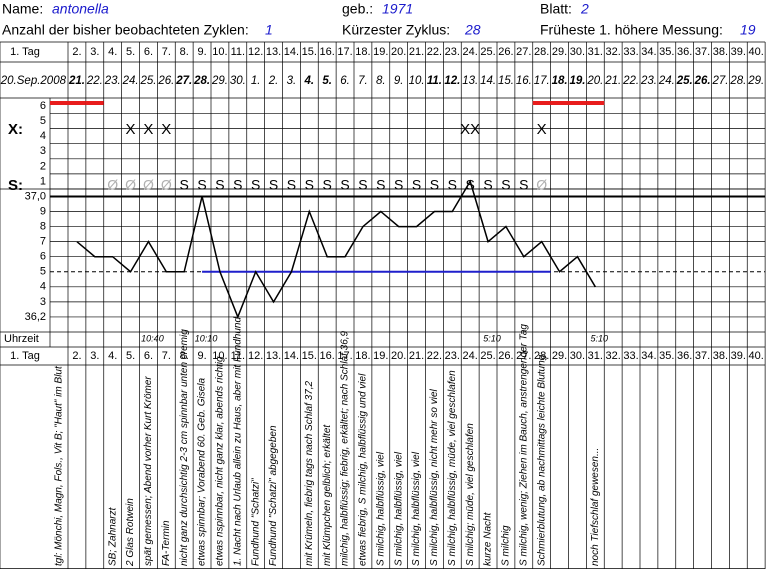 The height and width of the screenshot is (569, 770). I want to click on note: Fundhund "Schatzi", so click(255, 522).